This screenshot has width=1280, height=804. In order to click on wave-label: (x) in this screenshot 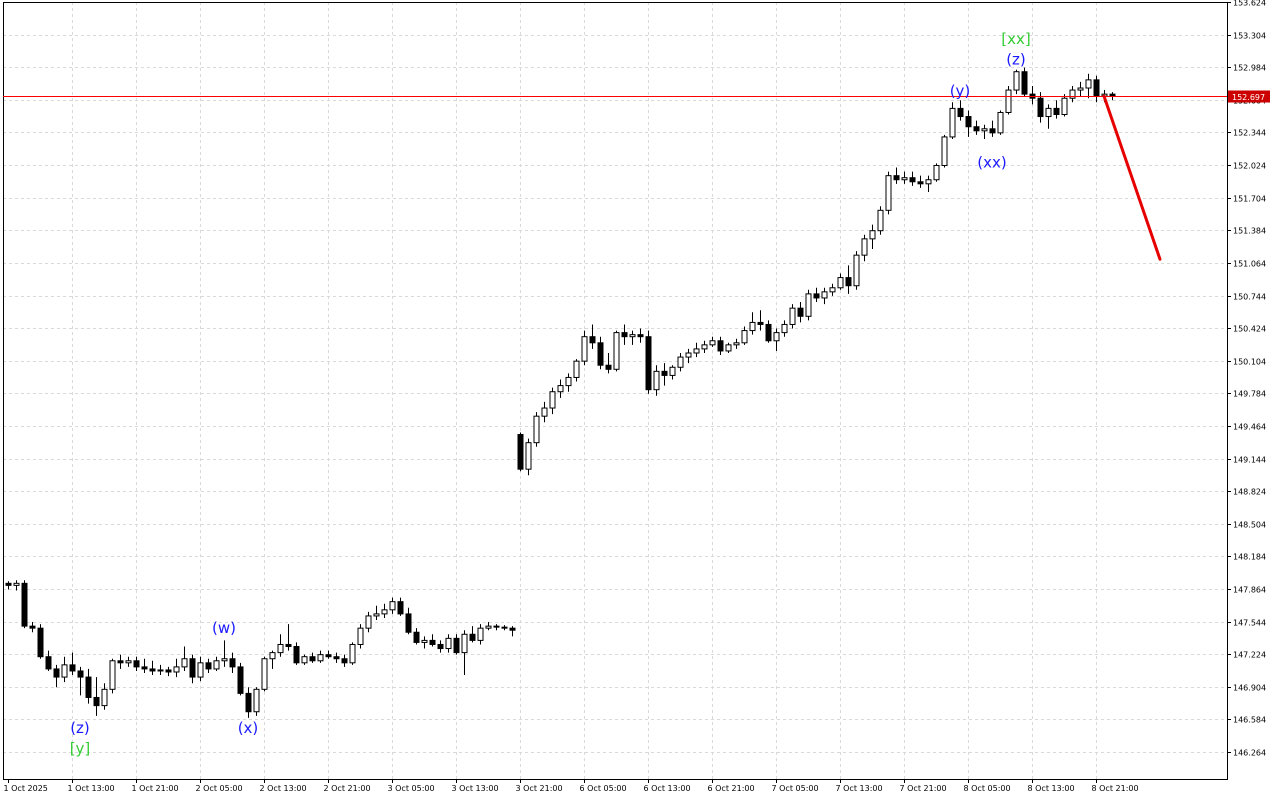, I will do `click(248, 728)`.